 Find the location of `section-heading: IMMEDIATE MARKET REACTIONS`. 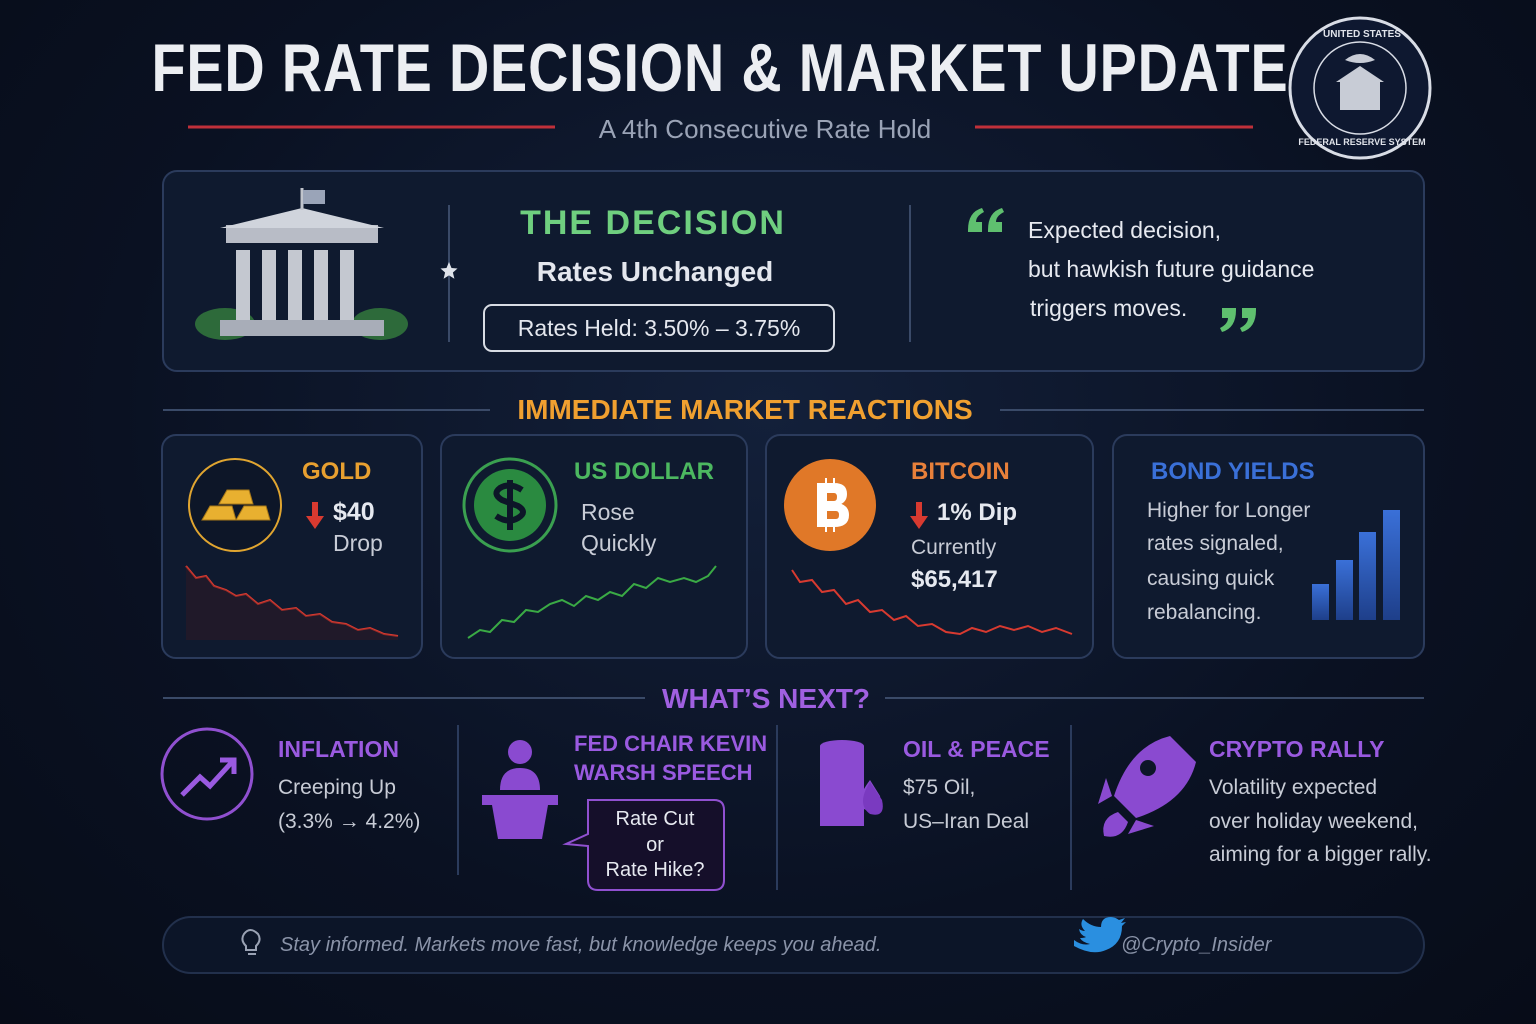

section-heading: IMMEDIATE MARKET REACTIONS is located at coordinates (745, 409).